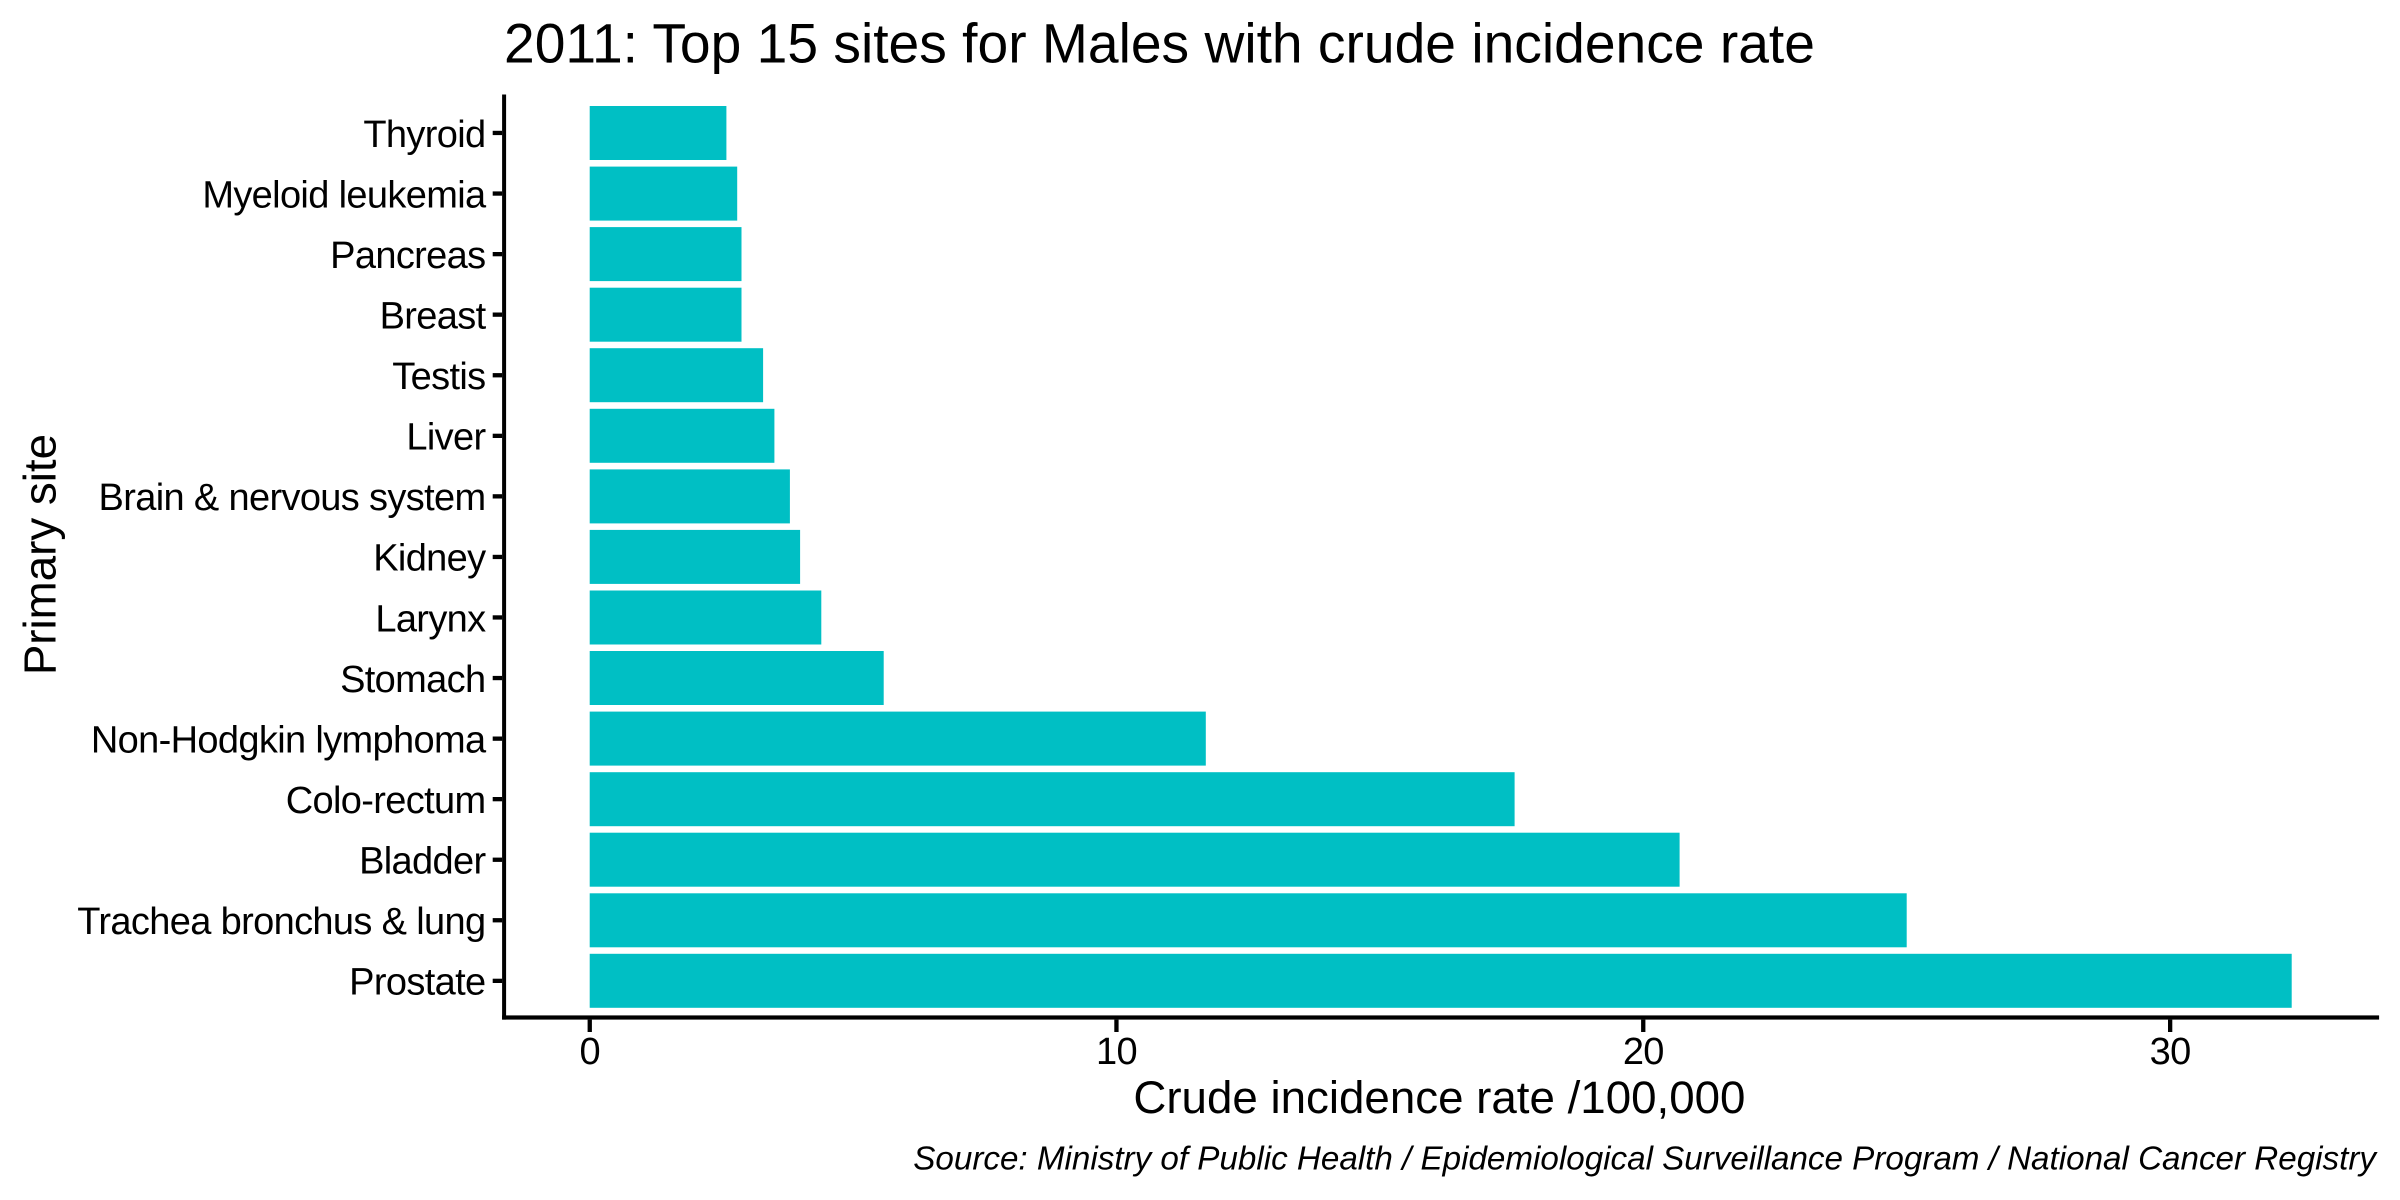 This screenshot has height=1200, width=2400. What do you see at coordinates (438, 377) in the screenshot?
I see `svg-text: Testis` at bounding box center [438, 377].